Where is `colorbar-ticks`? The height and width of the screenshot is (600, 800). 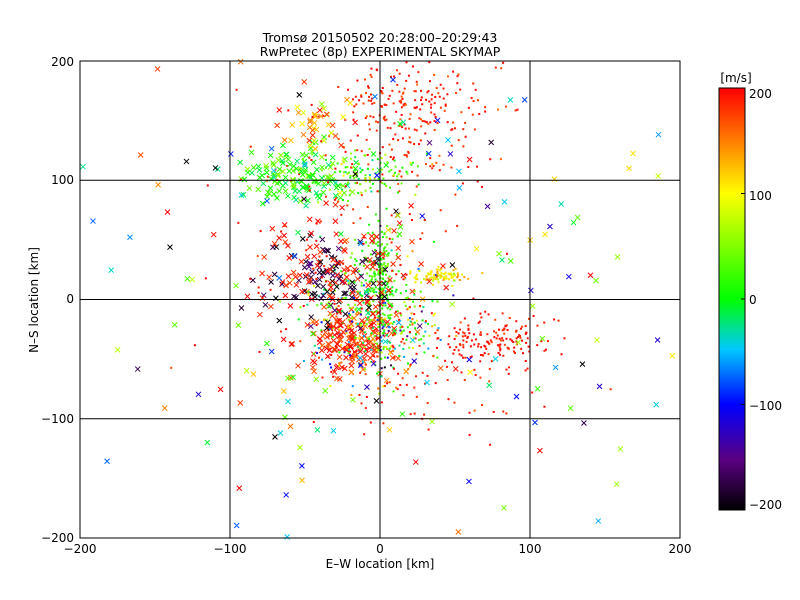
colorbar-ticks is located at coordinates (743, 299).